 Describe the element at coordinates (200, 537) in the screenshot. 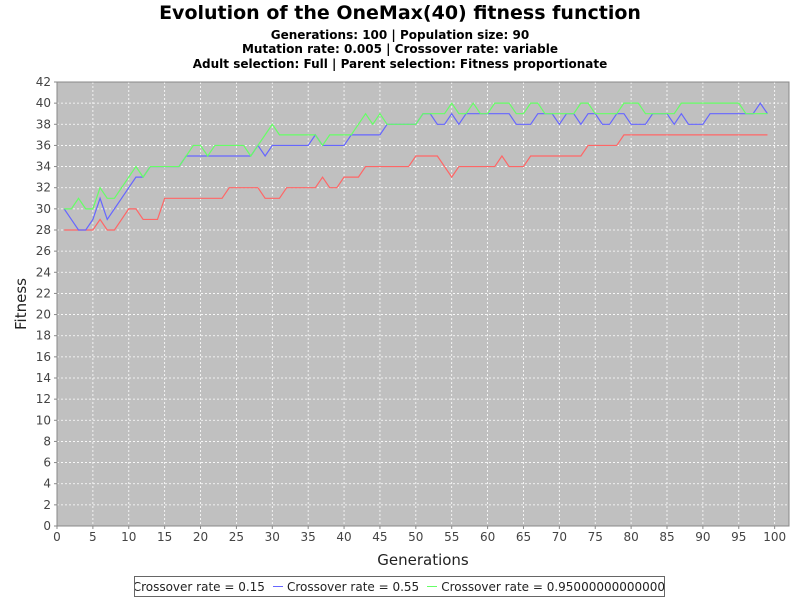

I see `x-tick-label: 20` at that location.